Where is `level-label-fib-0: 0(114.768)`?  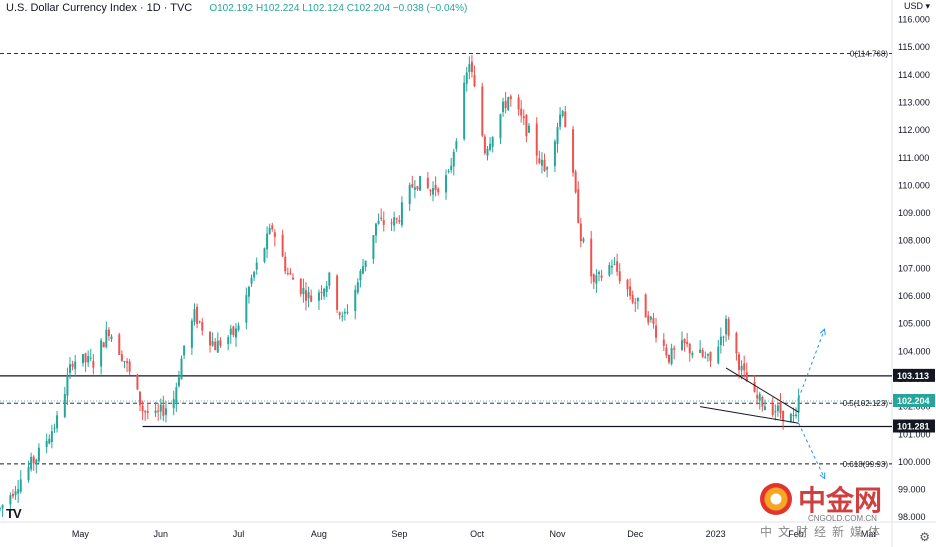 level-label-fib-0: 0(114.768) is located at coordinates (869, 54).